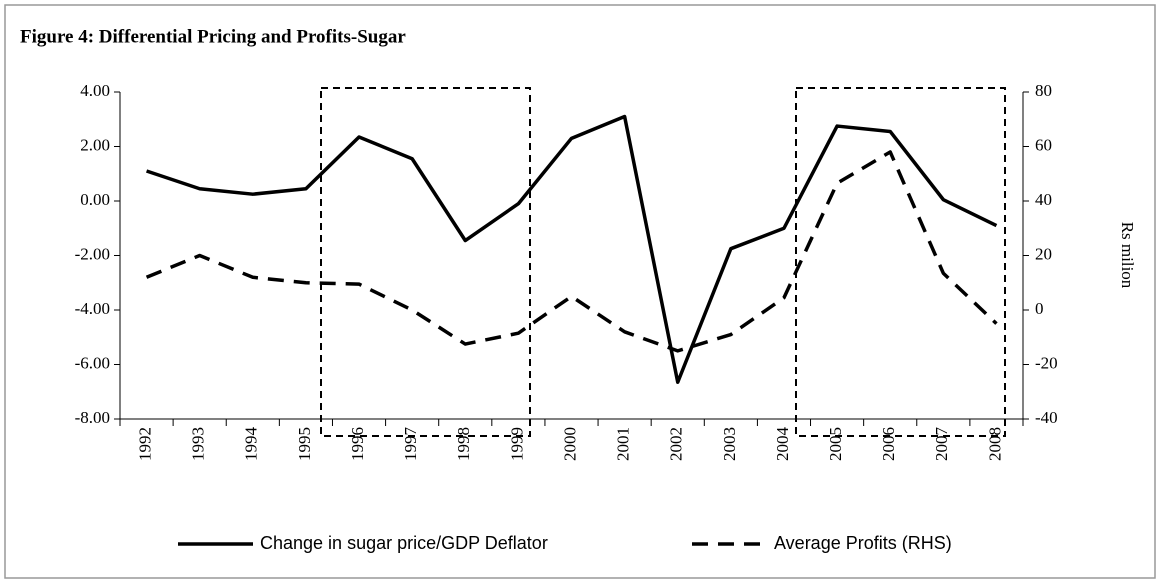 The image size is (1161, 584). I want to click on y2-tick-label: 60, so click(1043, 144).